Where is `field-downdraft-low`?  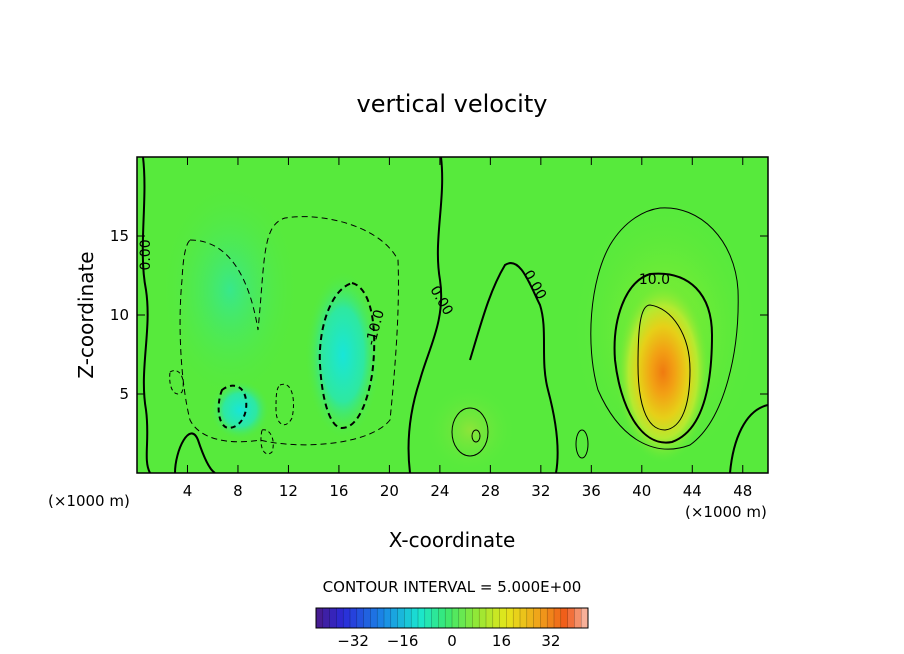 field-downdraft-low is located at coordinates (240, 410).